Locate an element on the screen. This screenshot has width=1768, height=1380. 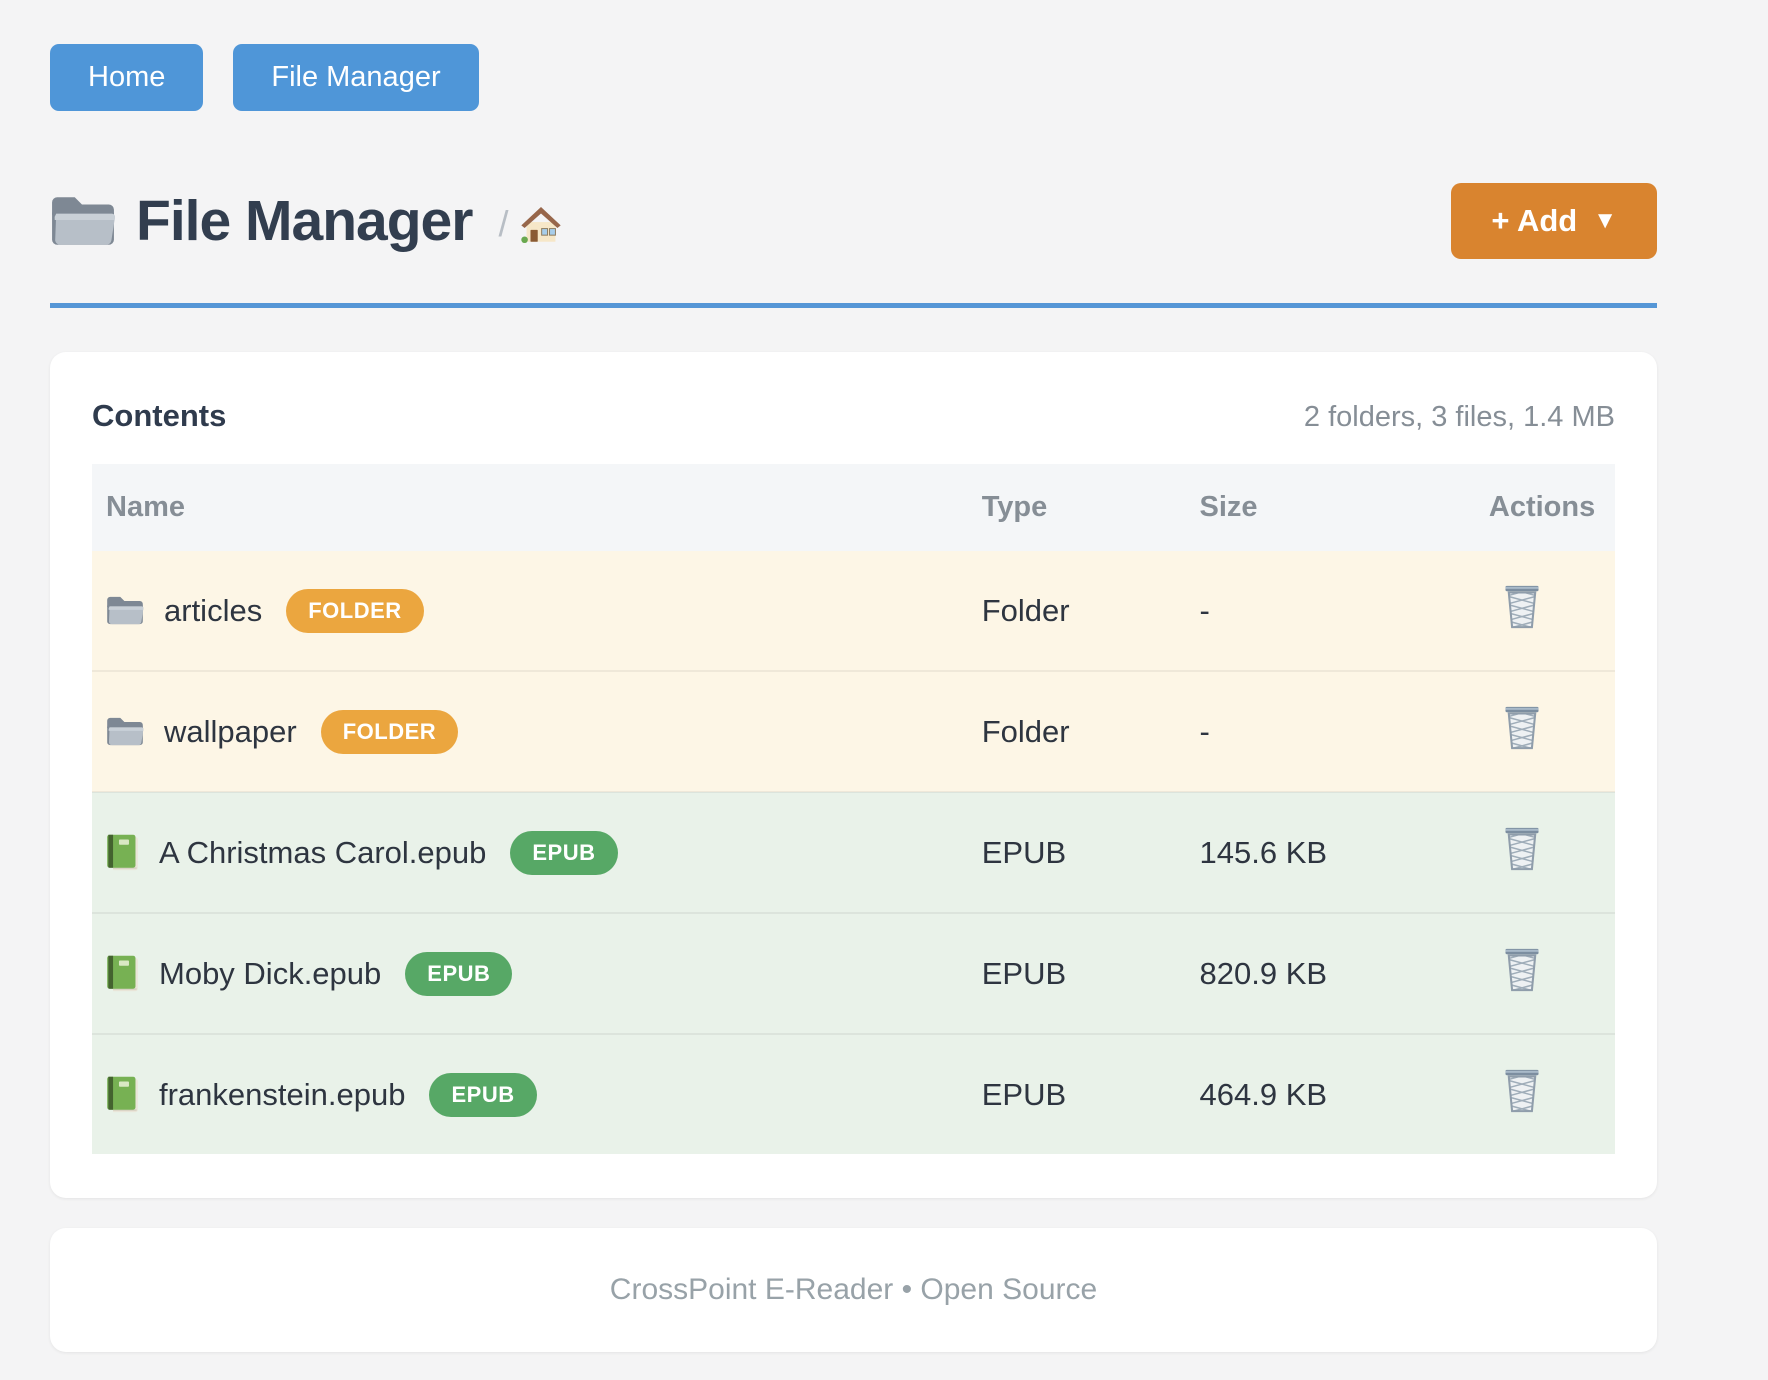
nav-home-button: Home is located at coordinates (127, 77).